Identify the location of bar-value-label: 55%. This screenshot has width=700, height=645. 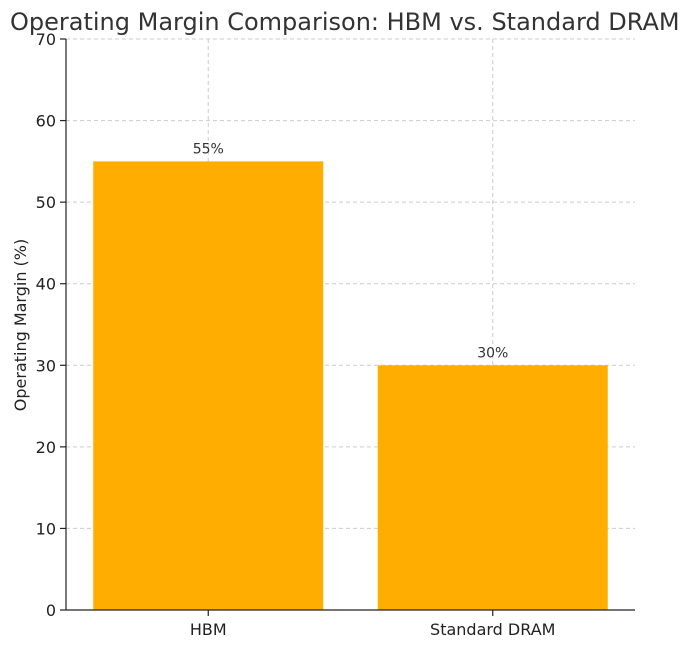
(208, 149).